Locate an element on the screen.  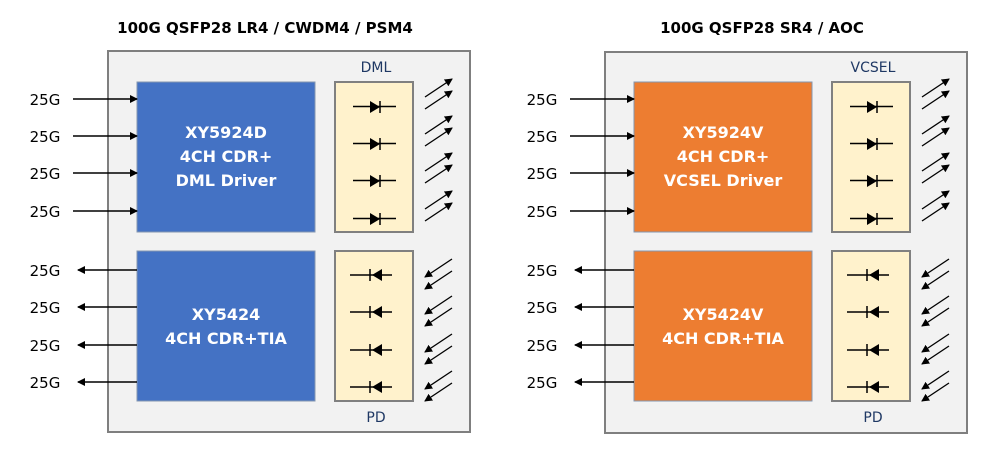
tx-chip-label: DML Driver is located at coordinates (226, 180).